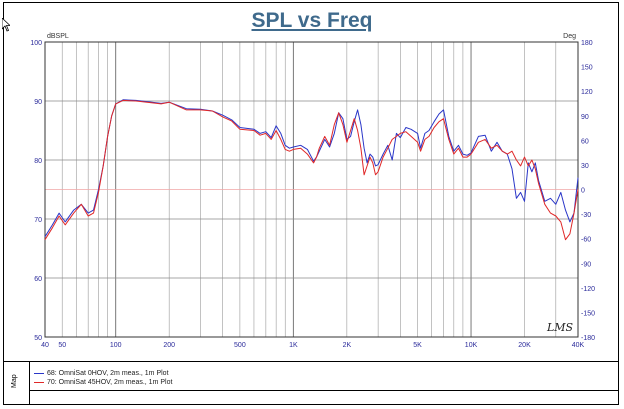 The width and height of the screenshot is (624, 409). I want to click on y-tick-label: 90, so click(38, 102).